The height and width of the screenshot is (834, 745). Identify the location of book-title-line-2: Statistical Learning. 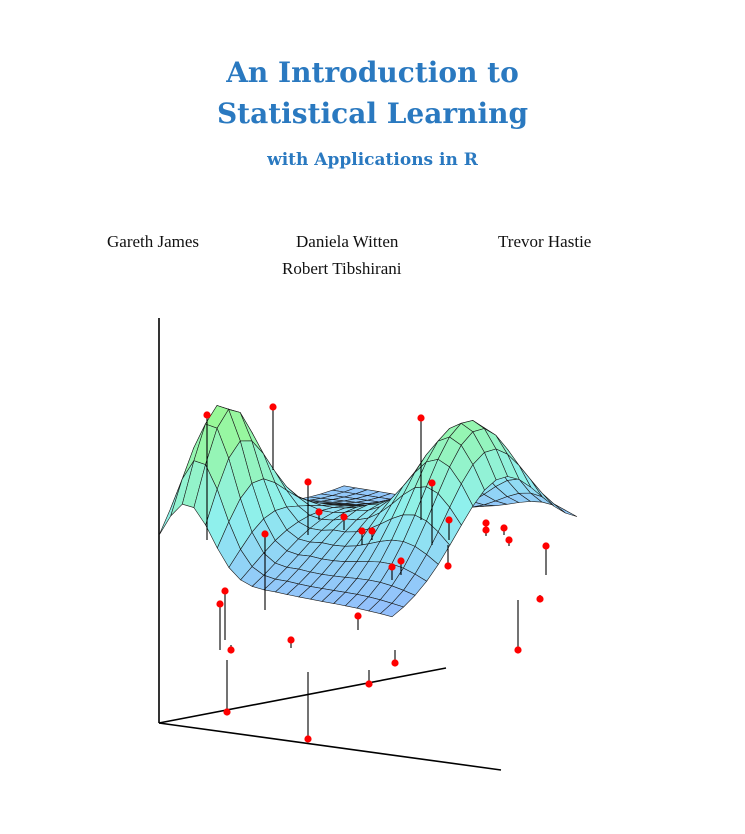
(372, 113).